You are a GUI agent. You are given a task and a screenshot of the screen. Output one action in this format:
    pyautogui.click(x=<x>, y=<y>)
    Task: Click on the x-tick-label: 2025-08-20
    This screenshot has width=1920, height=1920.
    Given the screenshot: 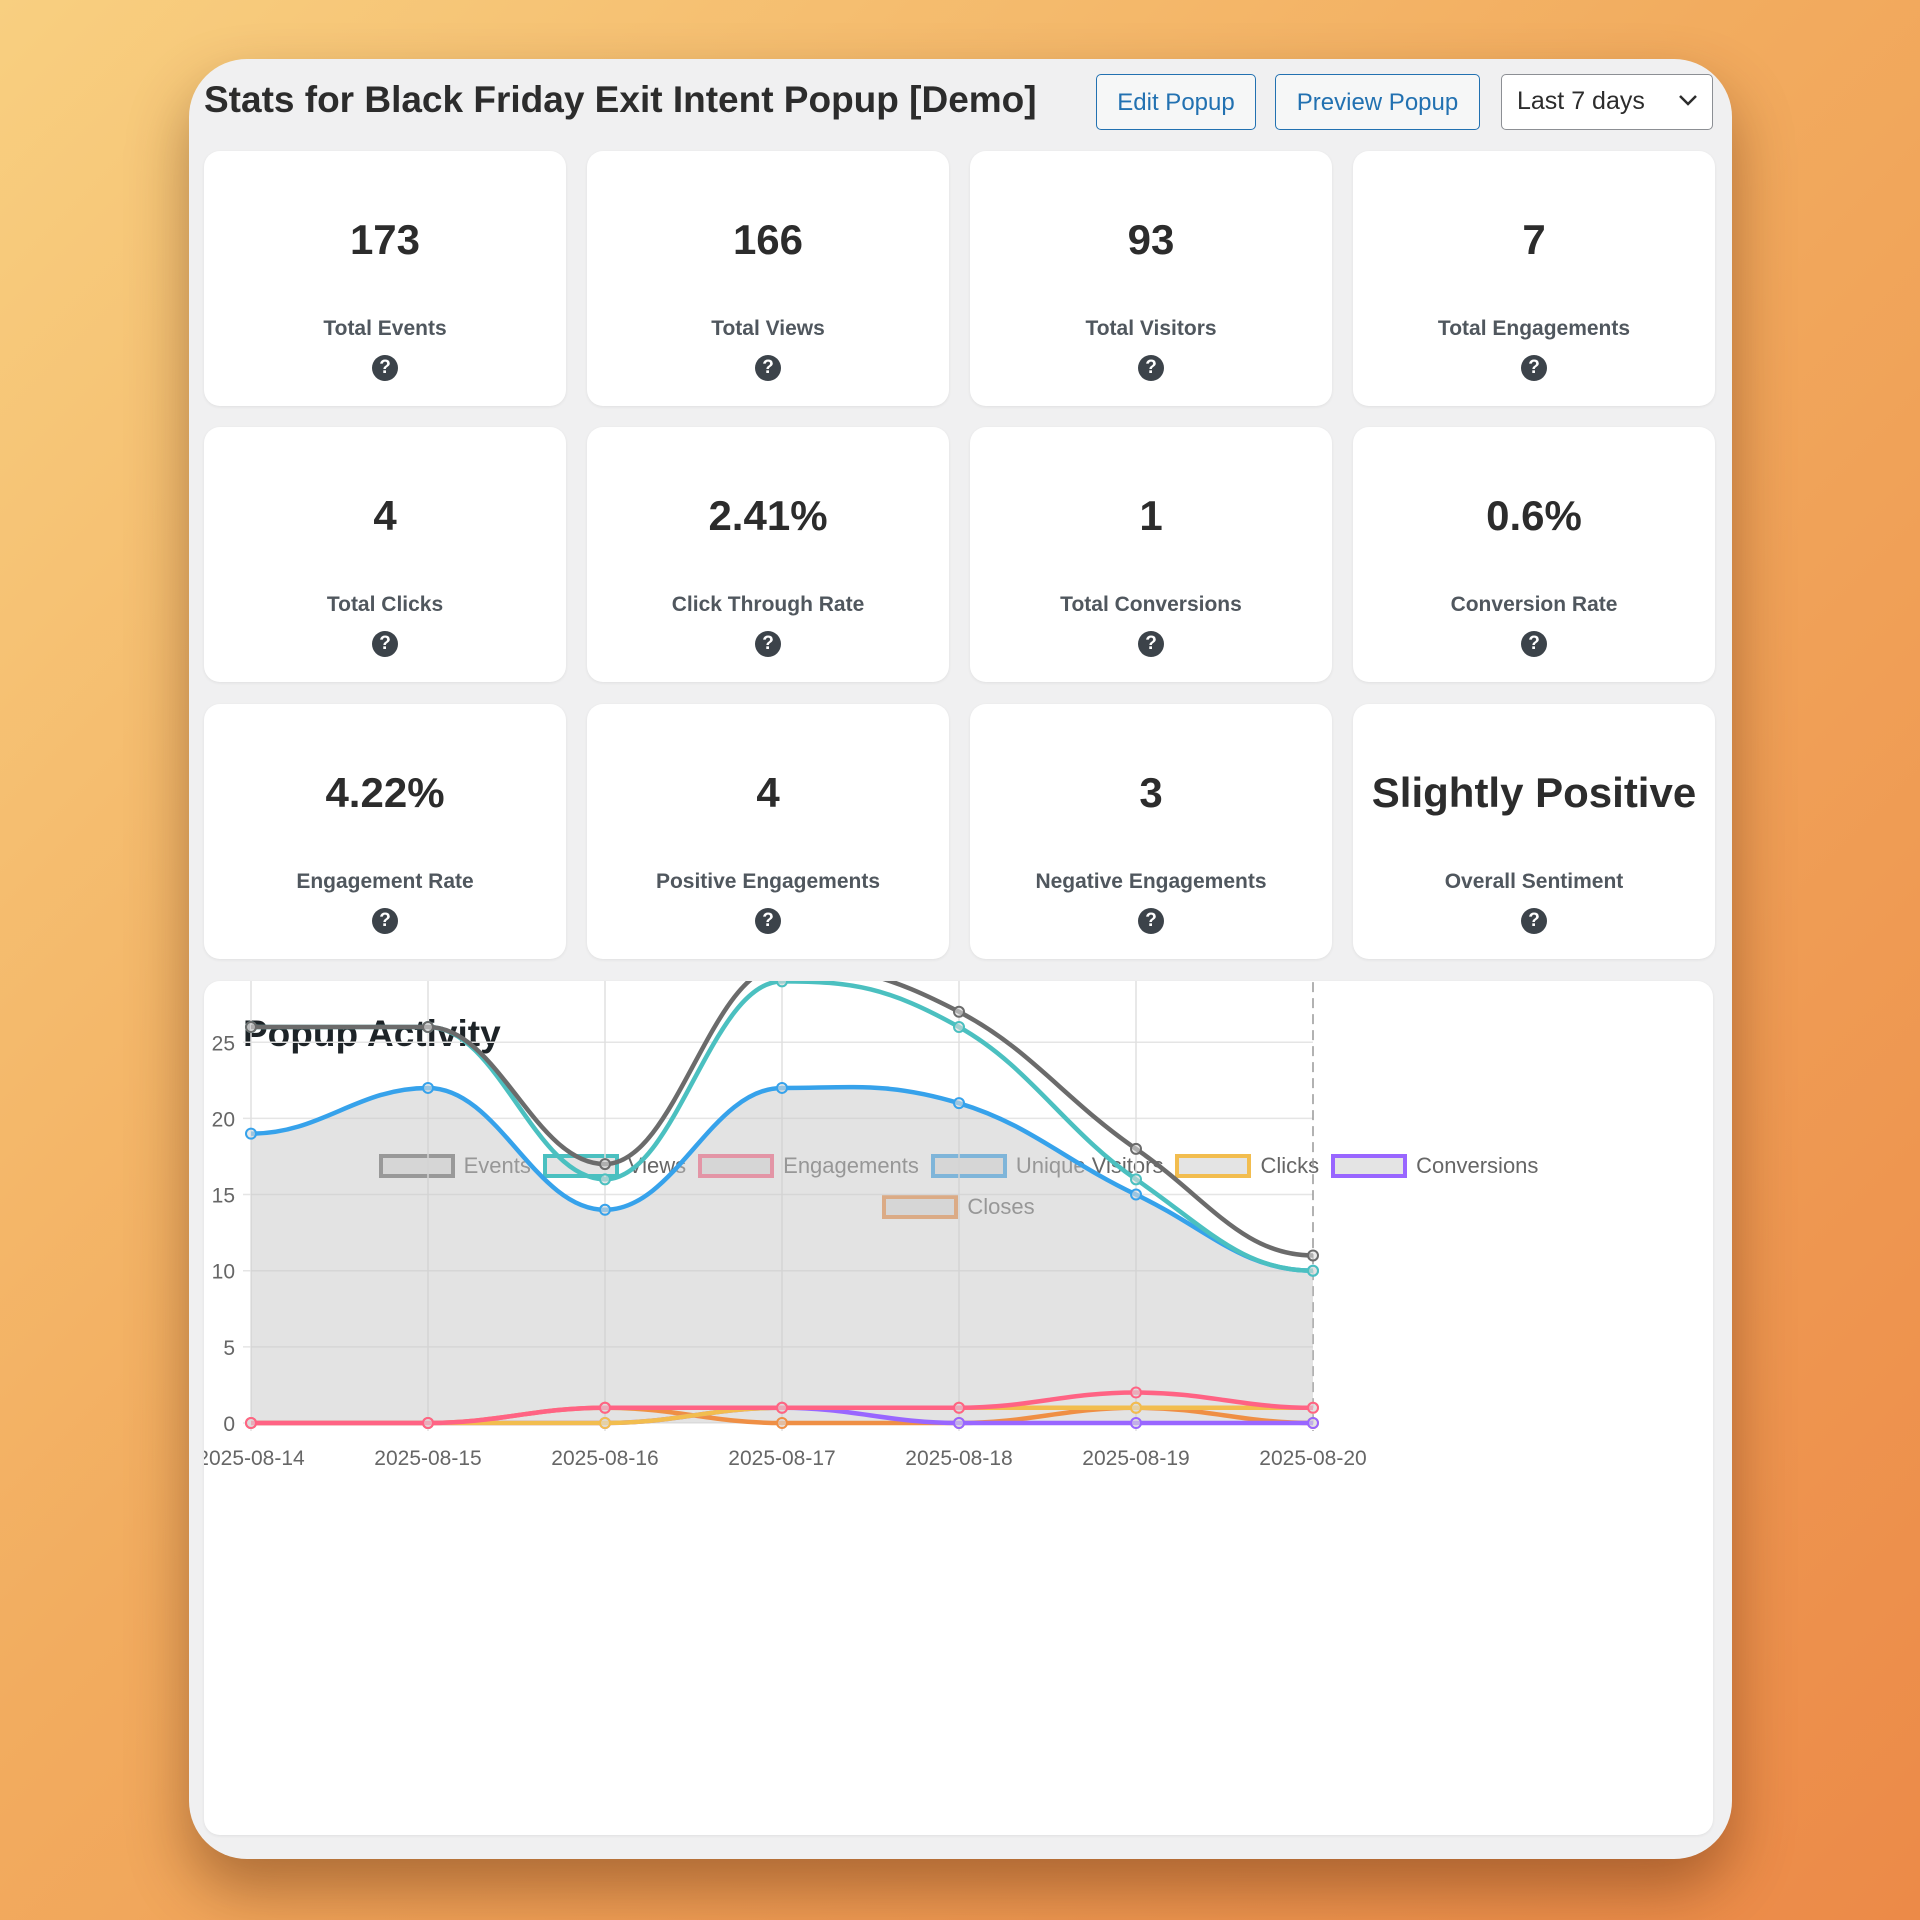 What is the action you would take?
    pyautogui.click(x=1312, y=1458)
    